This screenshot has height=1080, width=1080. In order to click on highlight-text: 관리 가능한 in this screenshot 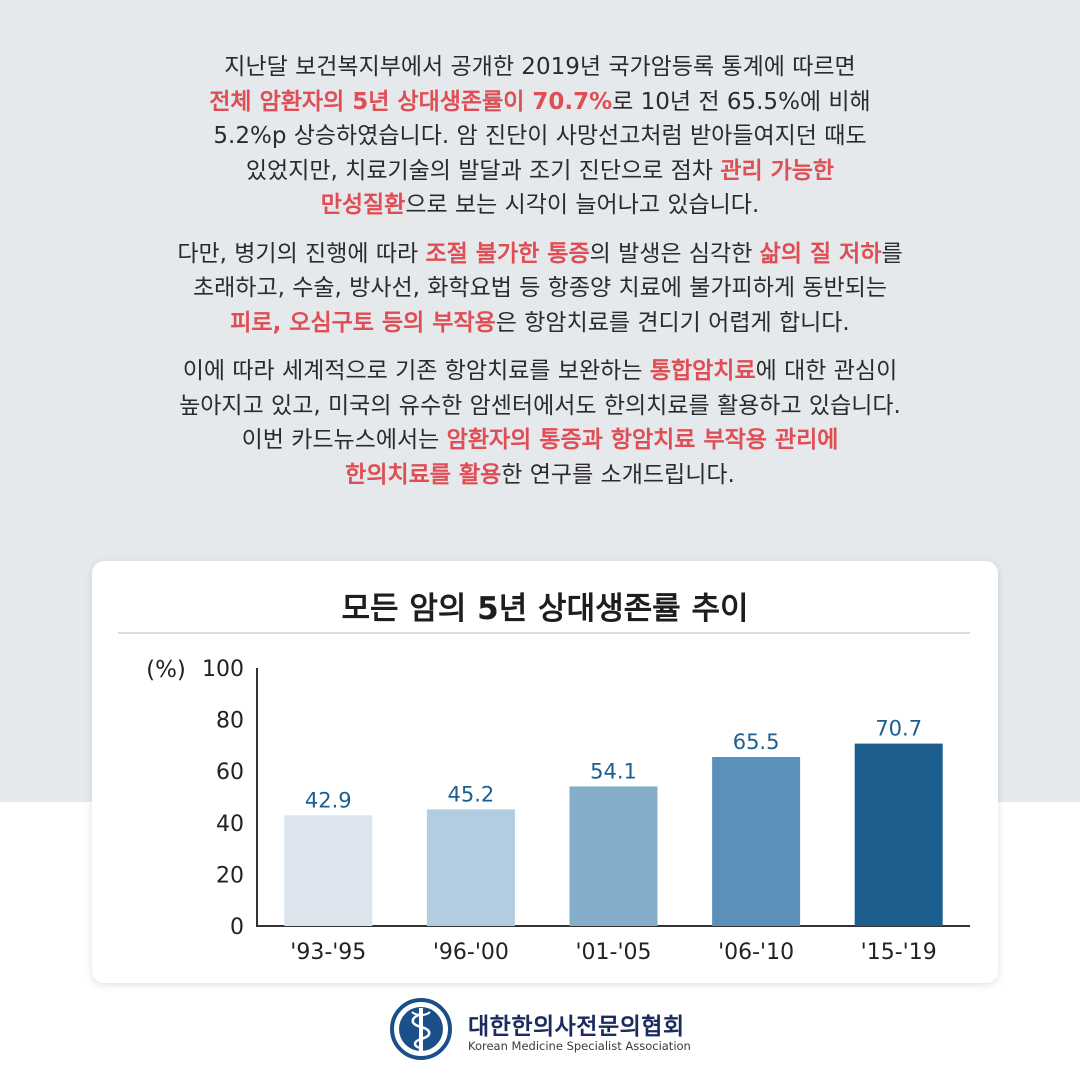, I will do `click(777, 170)`.